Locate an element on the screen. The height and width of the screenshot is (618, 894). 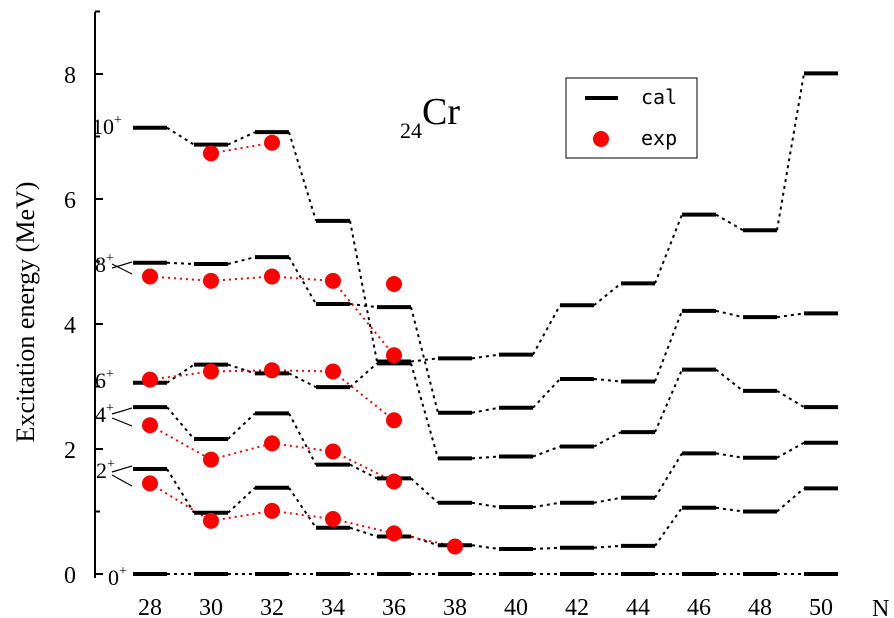
state-label-value-0: 0 is located at coordinates (113, 577).